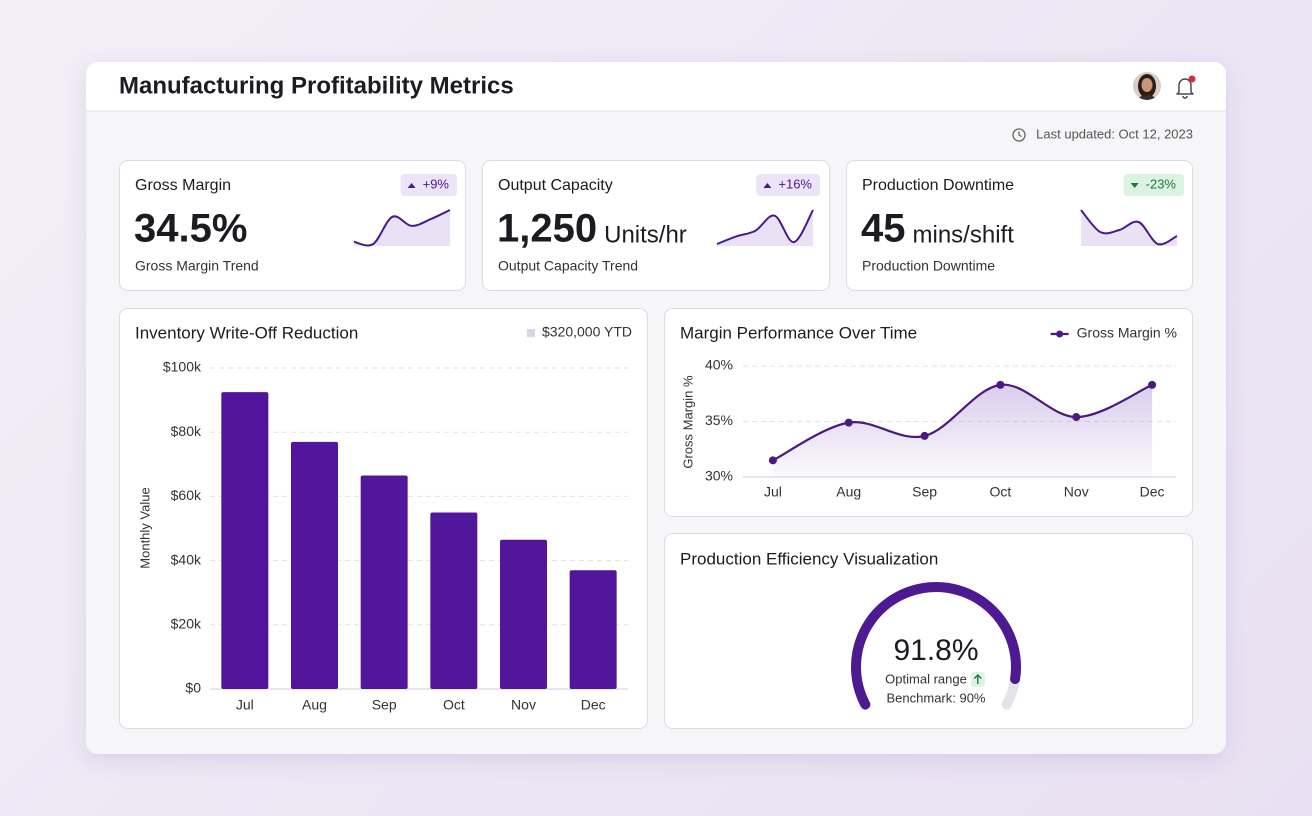  What do you see at coordinates (1161, 183) in the screenshot?
I see `kpi-badge-text: -23%` at bounding box center [1161, 183].